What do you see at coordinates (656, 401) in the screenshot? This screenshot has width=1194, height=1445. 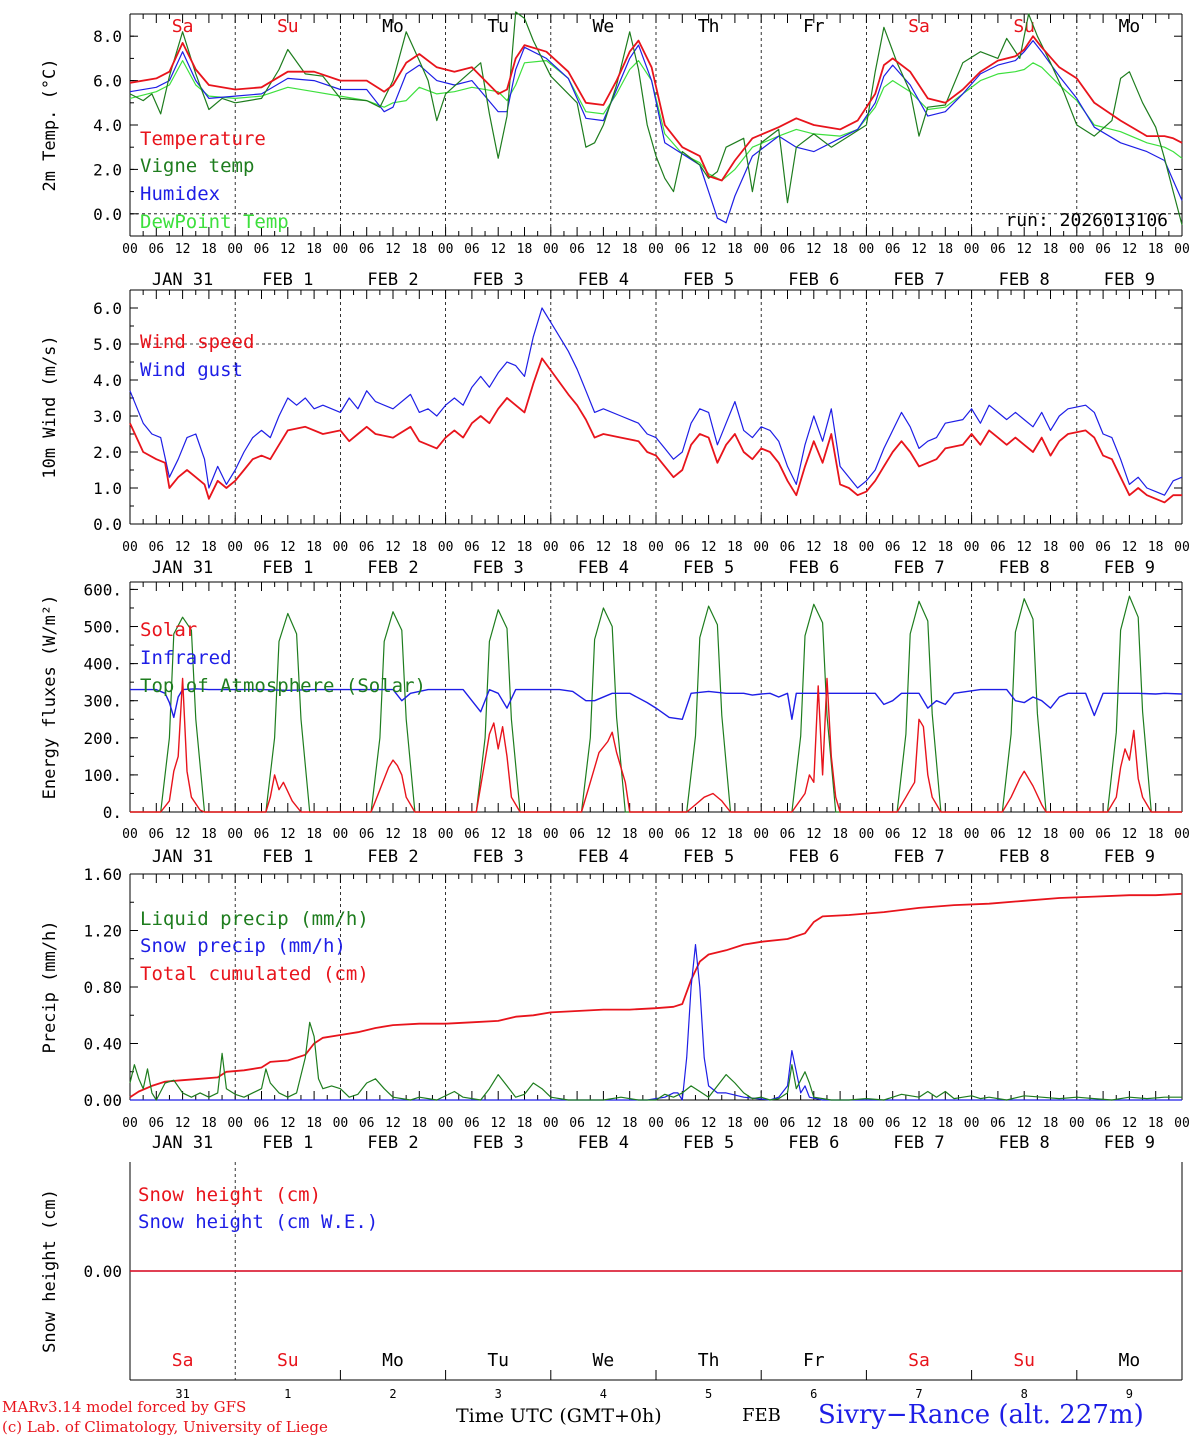 I see `wind-series-wind-gust` at bounding box center [656, 401].